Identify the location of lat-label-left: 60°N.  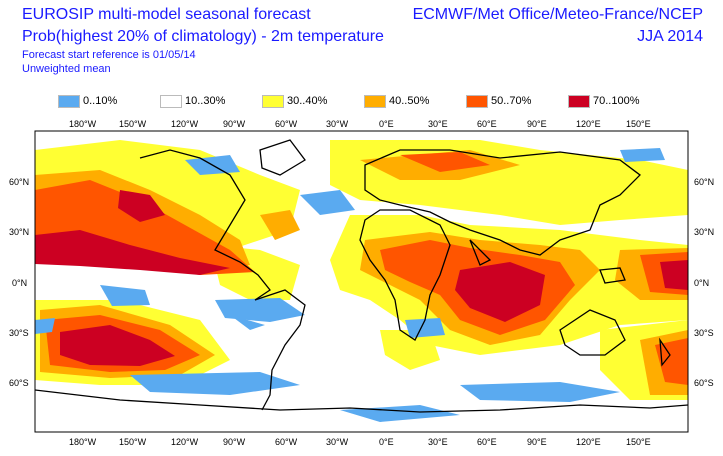
(19, 182).